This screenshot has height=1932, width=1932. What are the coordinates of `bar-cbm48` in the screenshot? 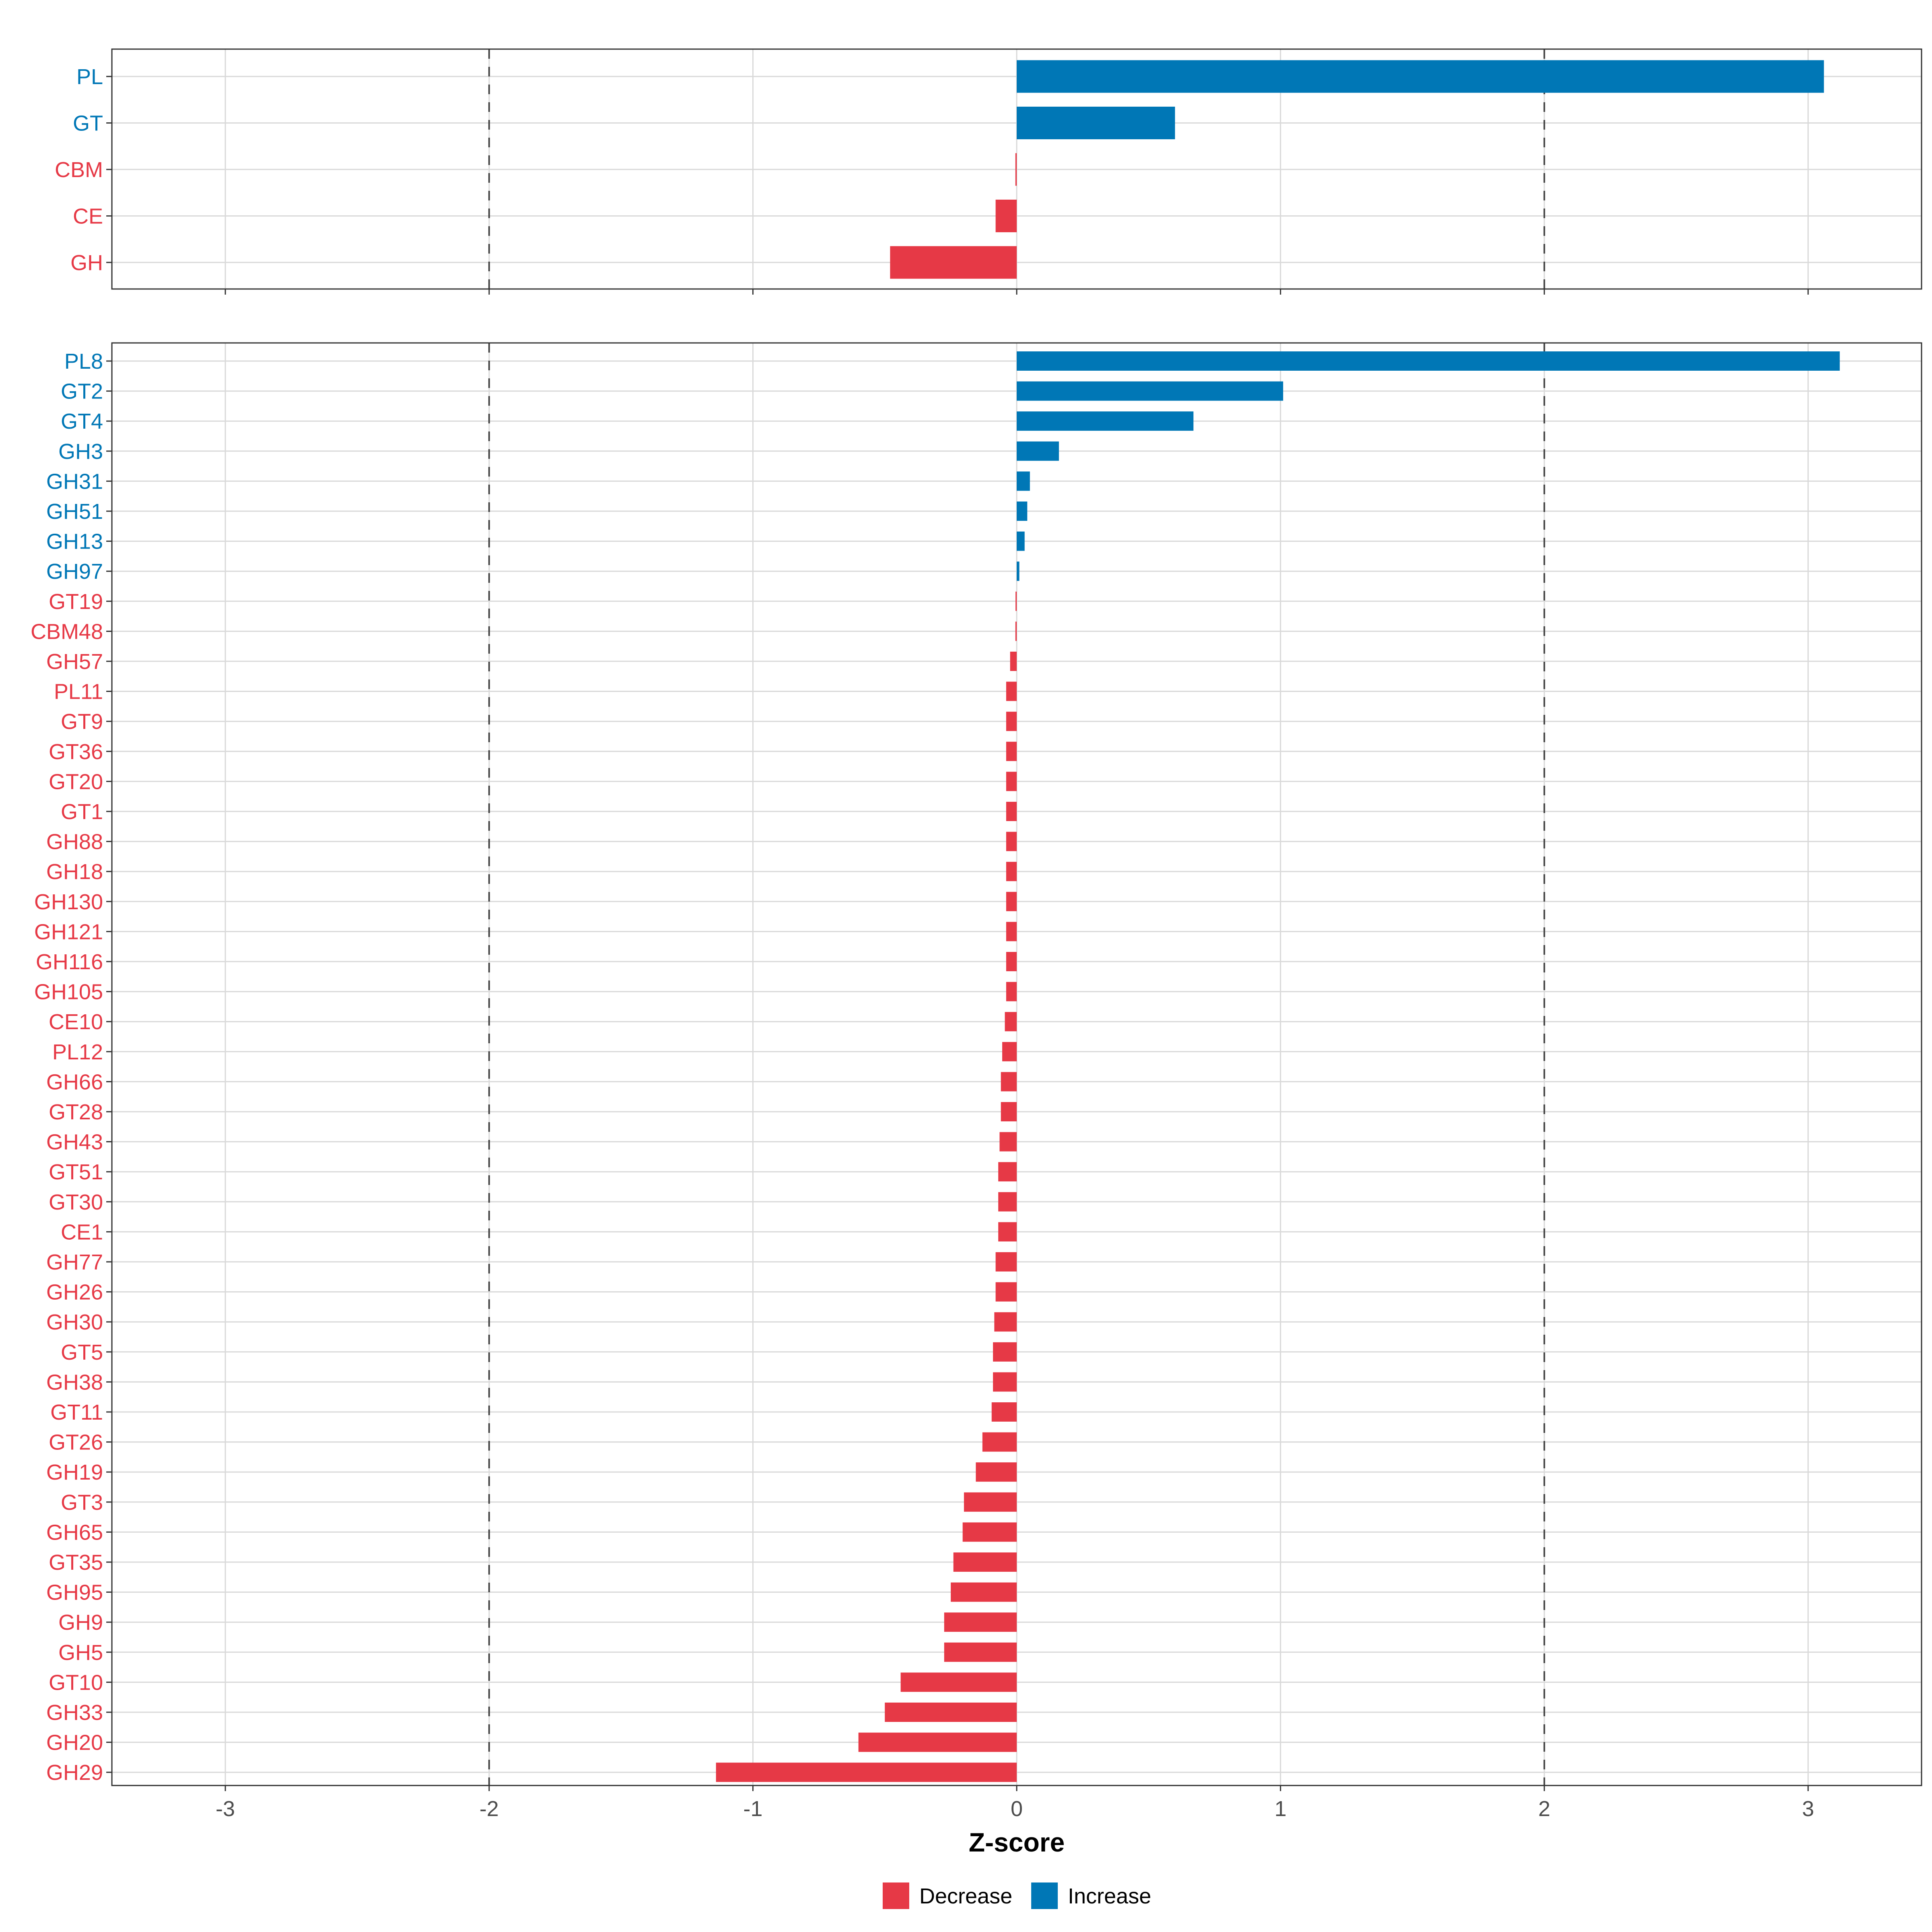 It's located at (1016, 631).